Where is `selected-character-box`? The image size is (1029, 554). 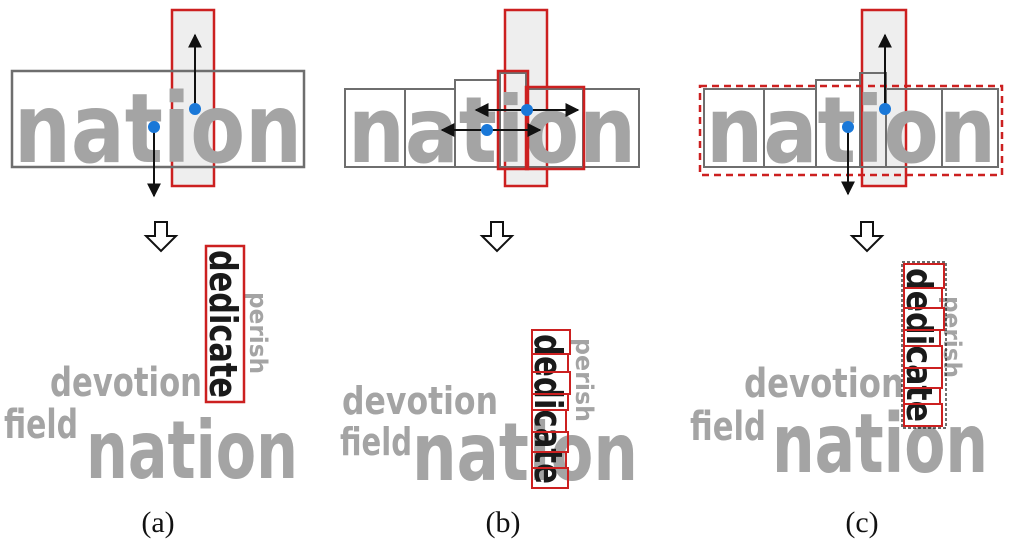
selected-character-box is located at coordinates (513, 120).